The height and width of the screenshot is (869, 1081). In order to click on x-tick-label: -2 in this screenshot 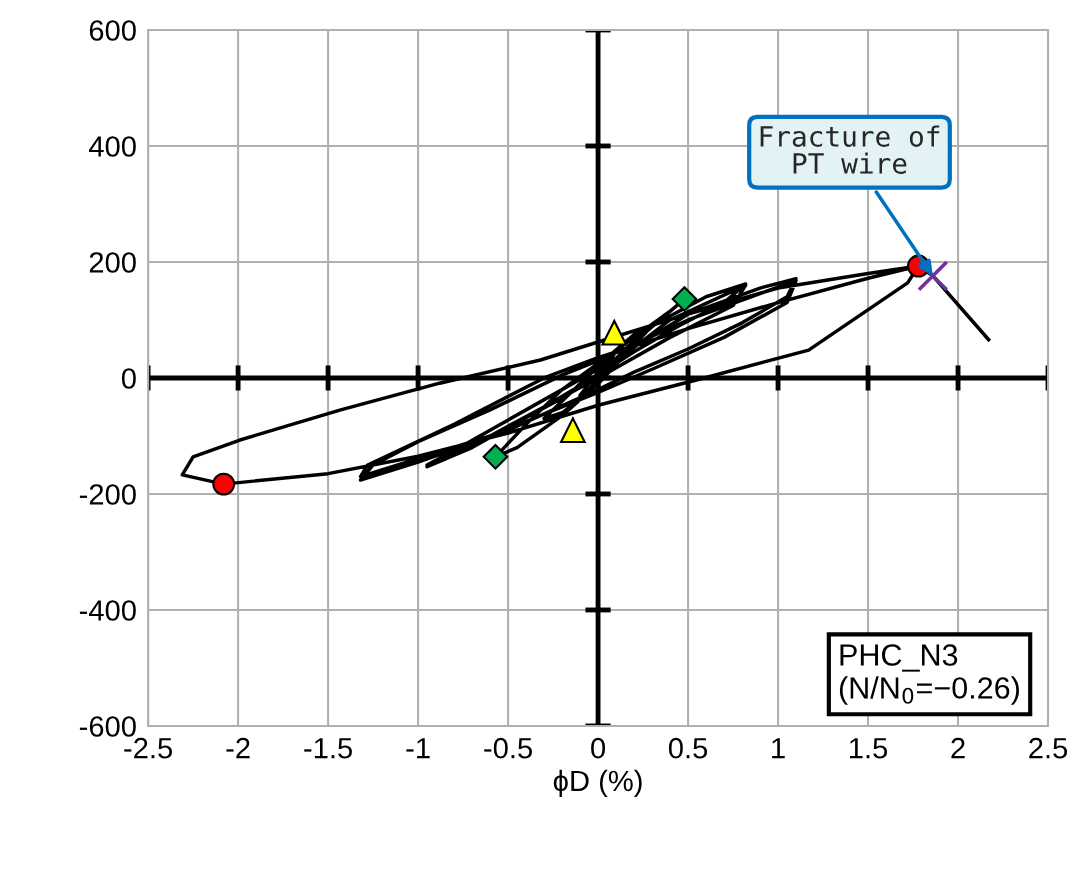, I will do `click(238, 748)`.